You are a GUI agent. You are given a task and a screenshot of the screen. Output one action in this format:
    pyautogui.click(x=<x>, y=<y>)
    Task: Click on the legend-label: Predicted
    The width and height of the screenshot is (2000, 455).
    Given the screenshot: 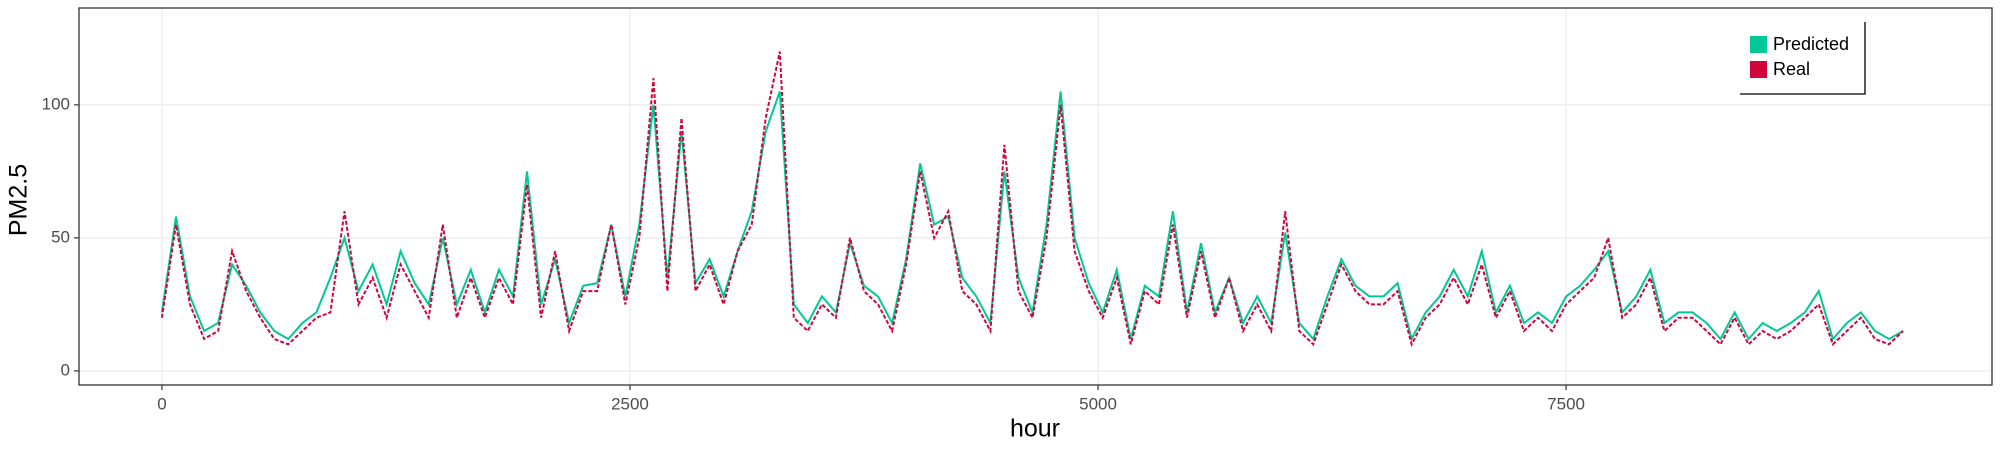 What is the action you would take?
    pyautogui.click(x=1811, y=44)
    